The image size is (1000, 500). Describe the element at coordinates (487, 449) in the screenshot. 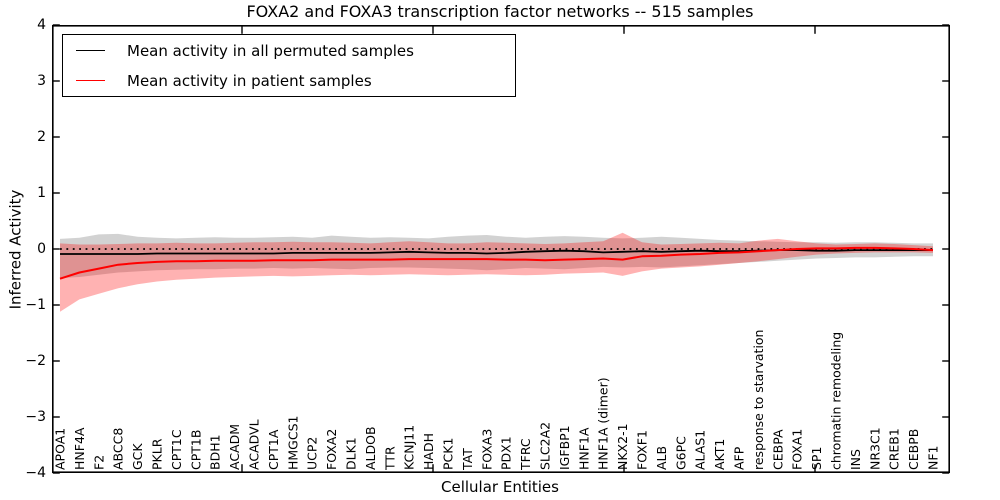

I see `x-tick-label: FOXA3` at that location.